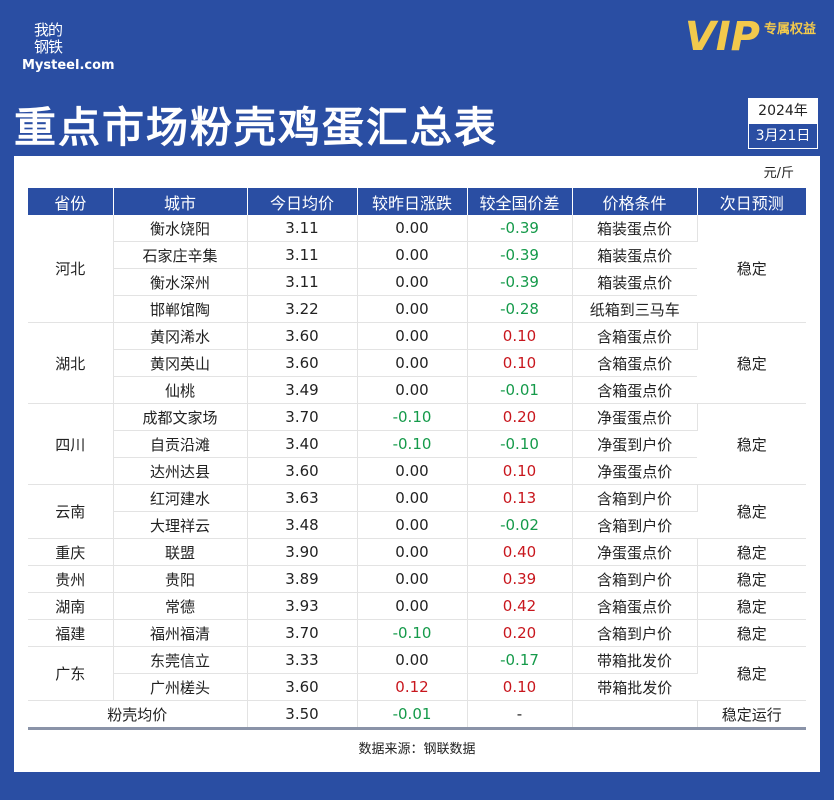  What do you see at coordinates (180, 444) in the screenshot?
I see `city-cell: 自贡沿滩` at bounding box center [180, 444].